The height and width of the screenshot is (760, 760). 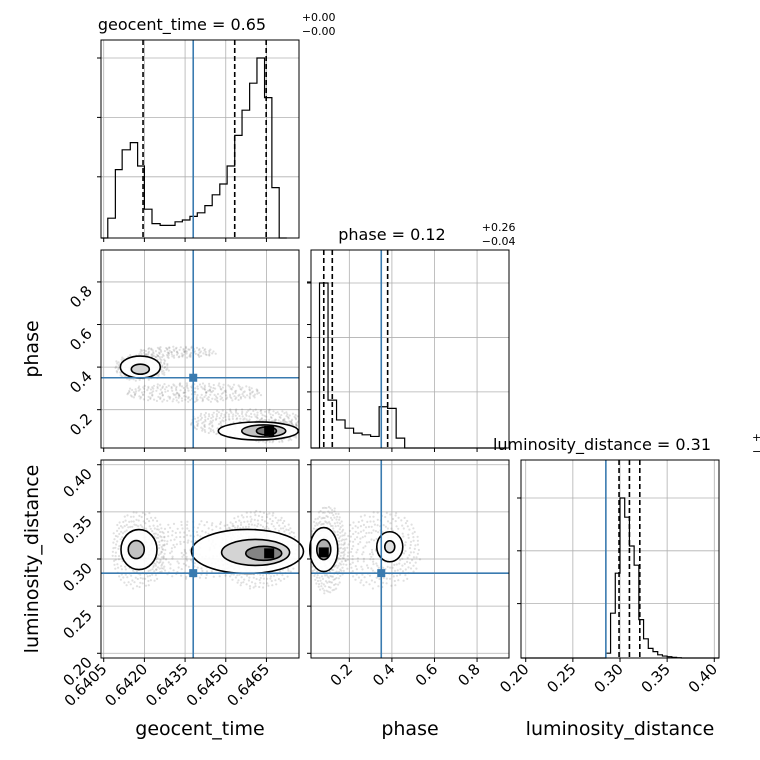 I want to click on y-tick-label-luminosity_distance: 0.25, so click(x=77, y=624).